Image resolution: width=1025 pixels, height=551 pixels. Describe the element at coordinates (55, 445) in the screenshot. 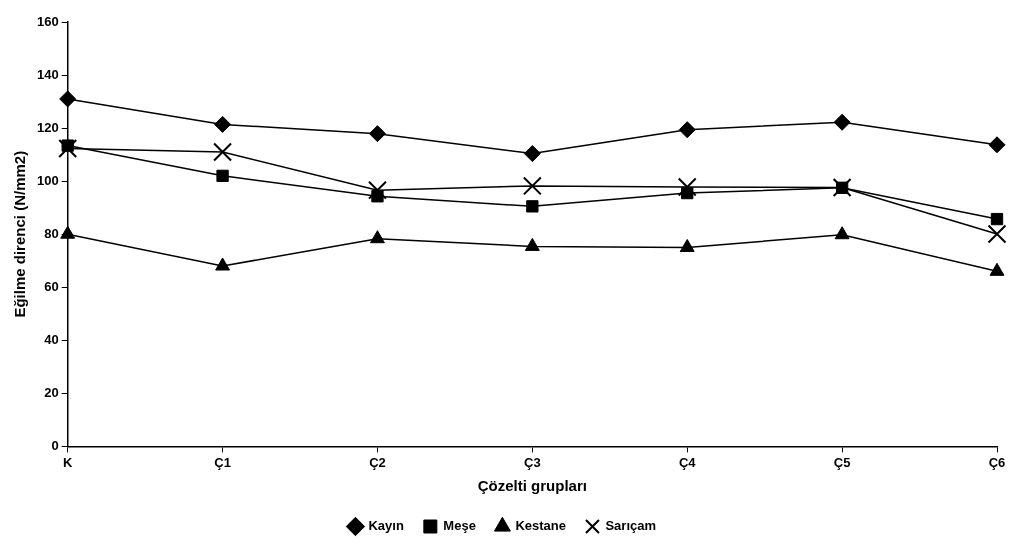

I see `y-tick-label: 0` at that location.